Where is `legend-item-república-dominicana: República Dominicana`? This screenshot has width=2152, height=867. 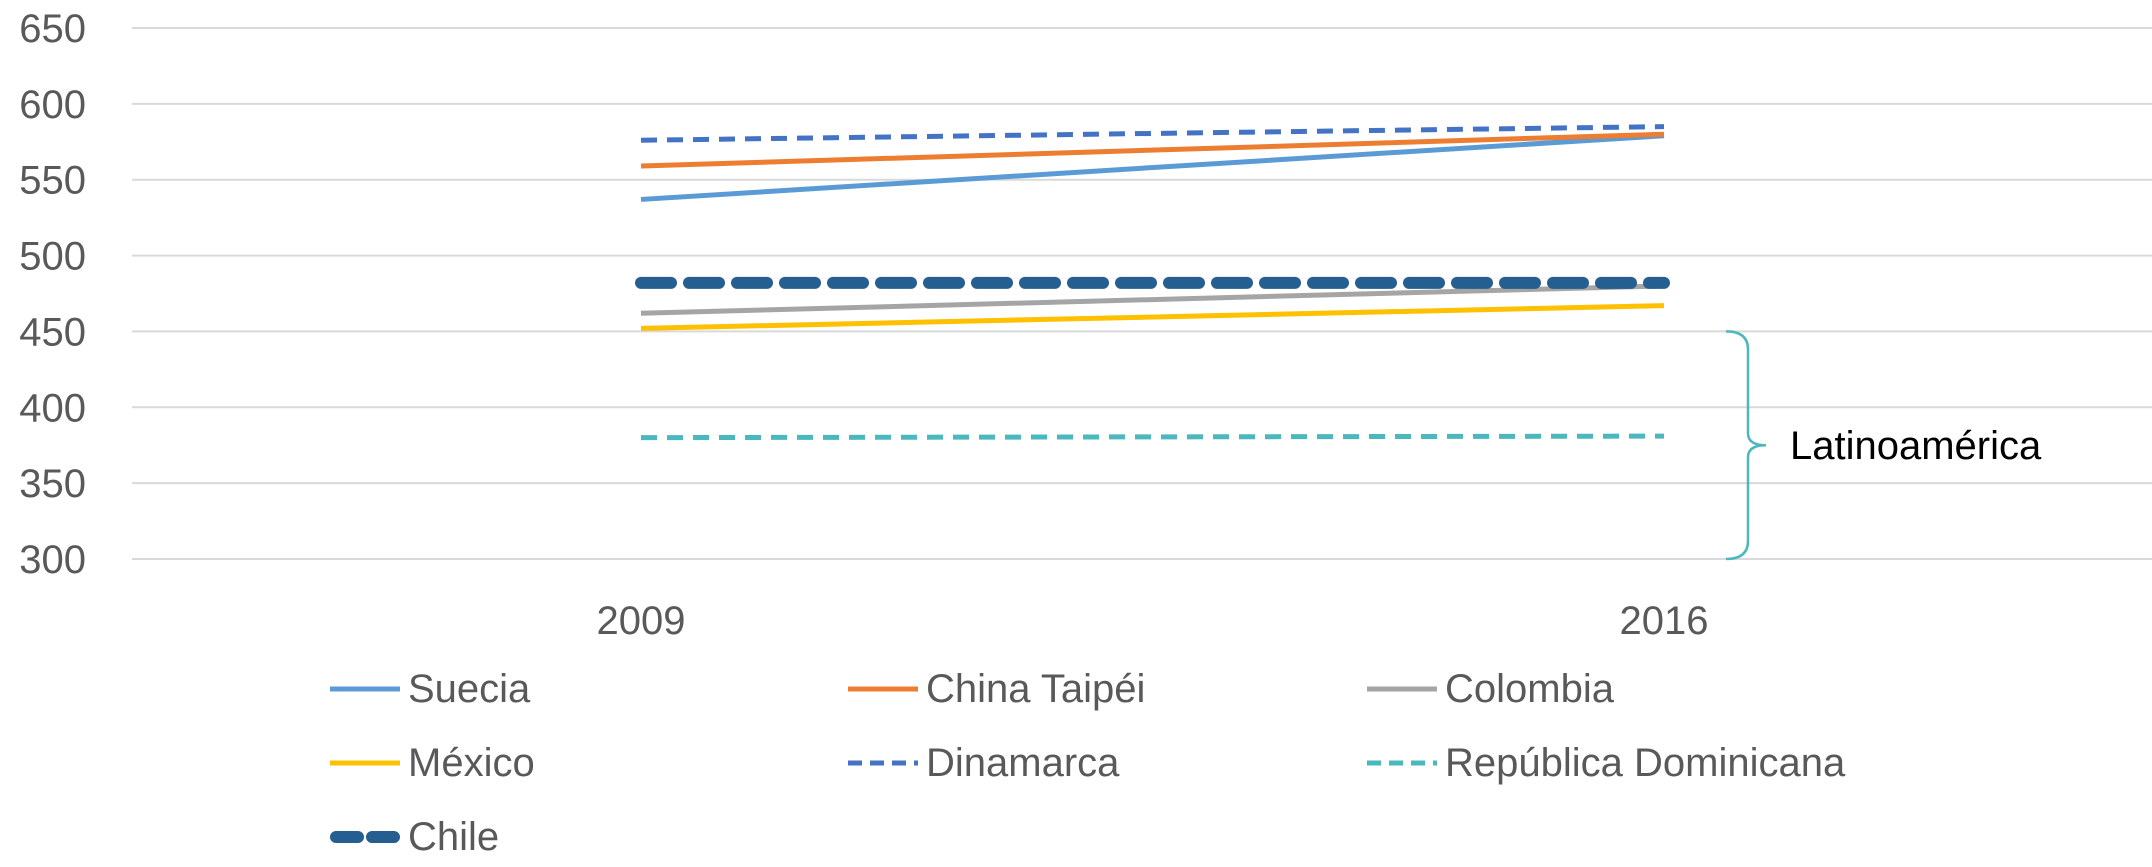
legend-item-república-dominicana: República Dominicana is located at coordinates (1606, 763).